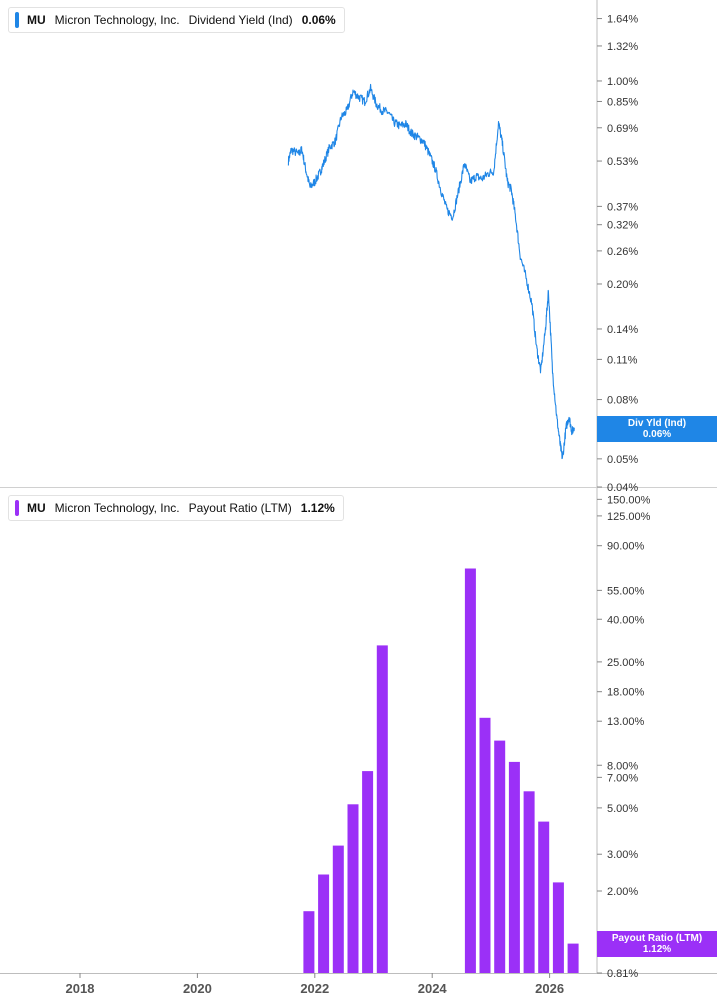 The image size is (717, 1005). Describe the element at coordinates (197, 988) in the screenshot. I see `x-tick-label: 2020` at that location.